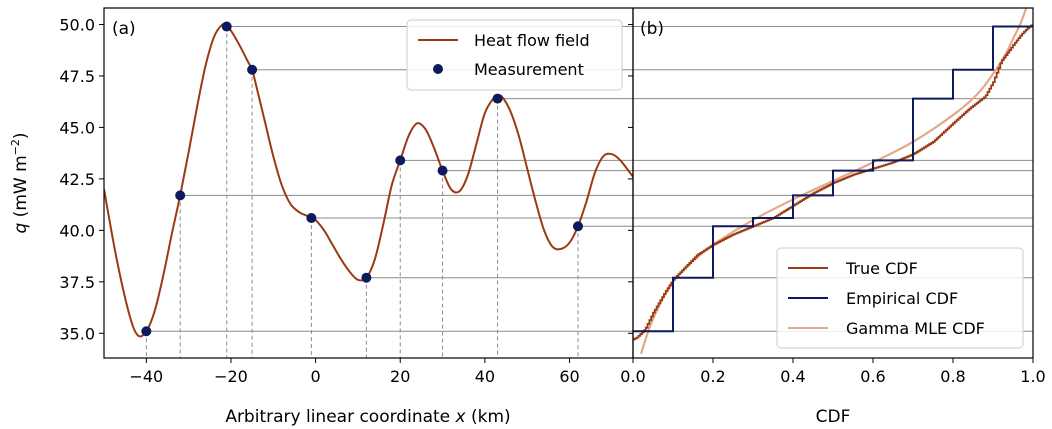 The width and height of the screenshot is (1052, 429). I want to click on legend-b-label-empirical-cdf: Empirical CDF, so click(902, 298).